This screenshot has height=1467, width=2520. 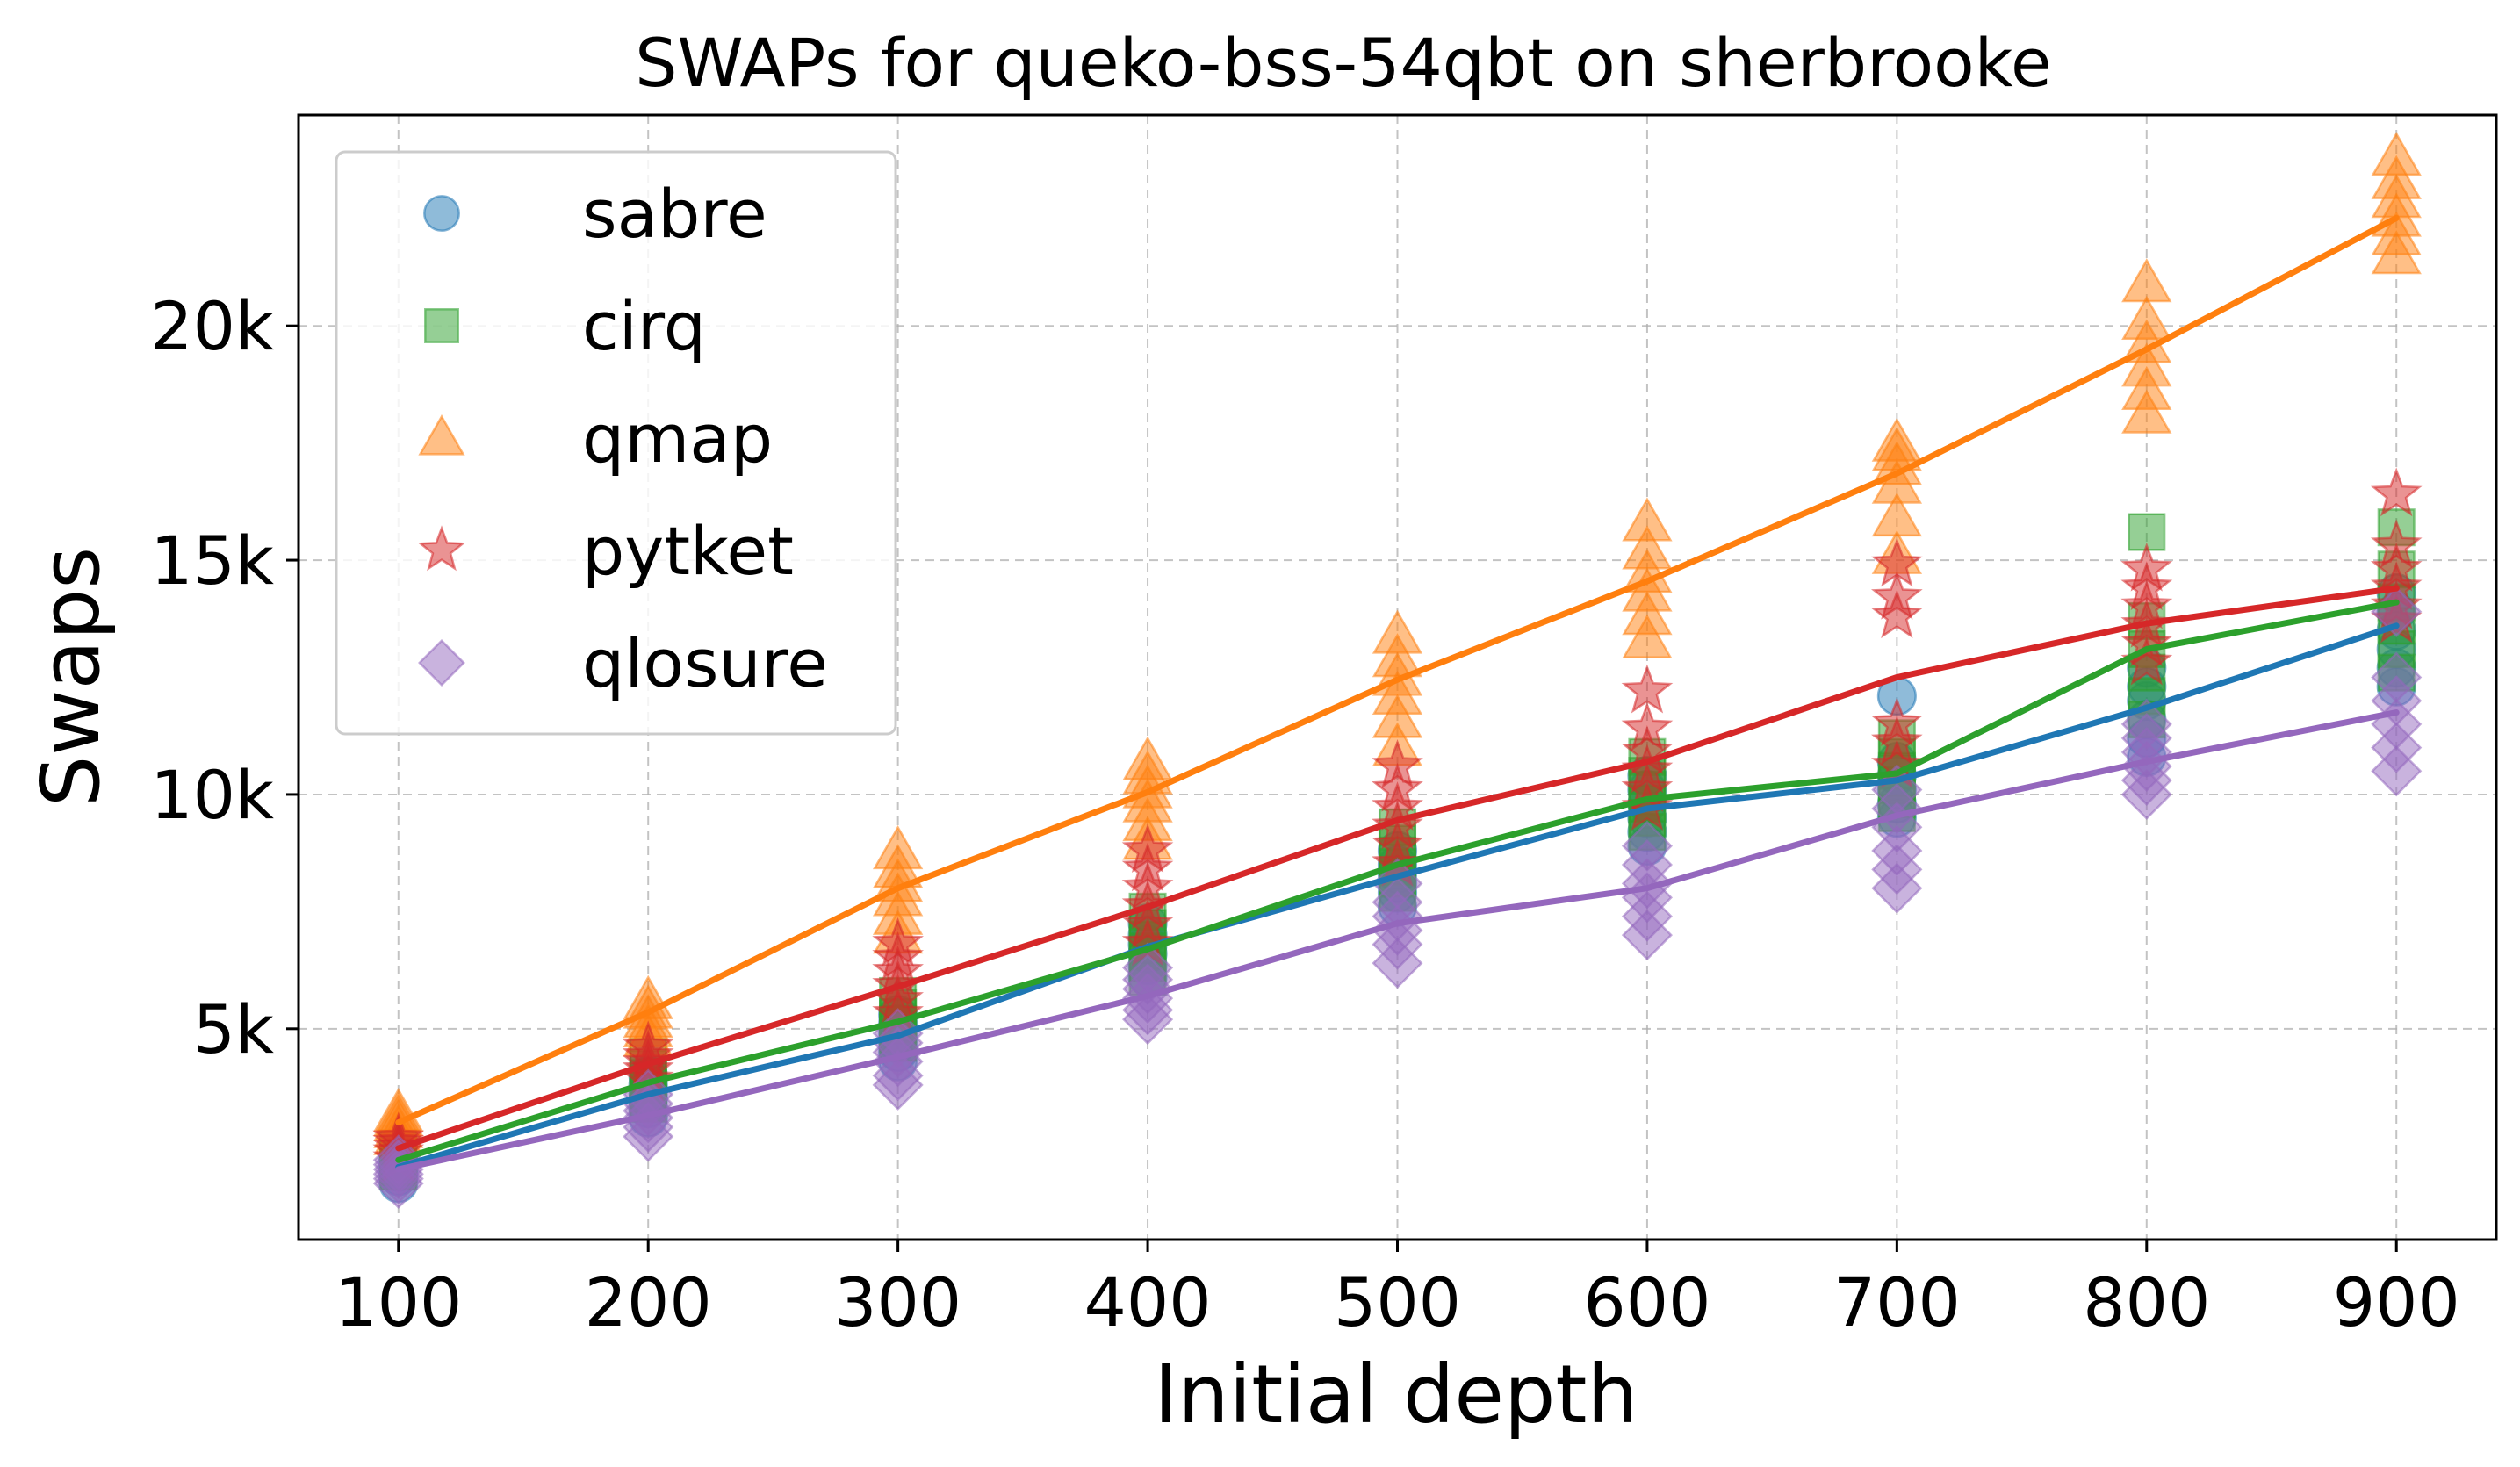 What do you see at coordinates (705, 663) in the screenshot?
I see `legend-qlosure-label: qlosure` at bounding box center [705, 663].